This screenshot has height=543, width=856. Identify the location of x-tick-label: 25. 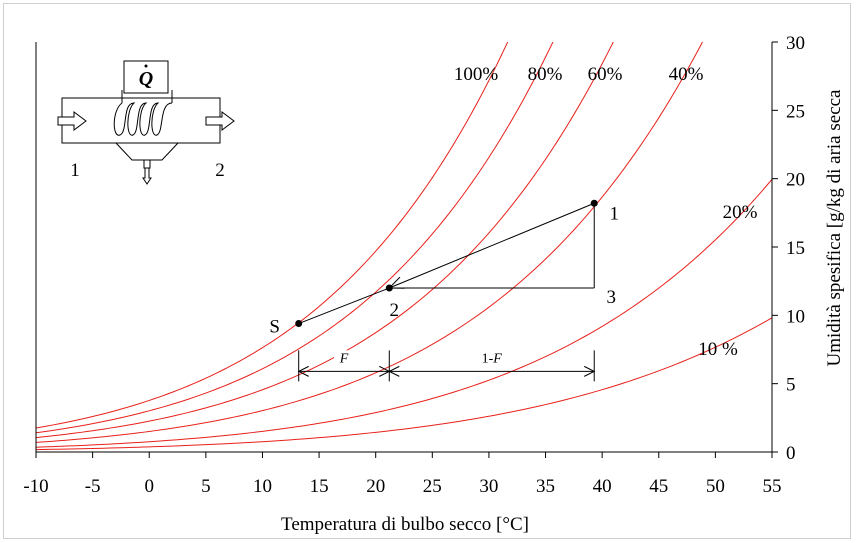
(432, 486).